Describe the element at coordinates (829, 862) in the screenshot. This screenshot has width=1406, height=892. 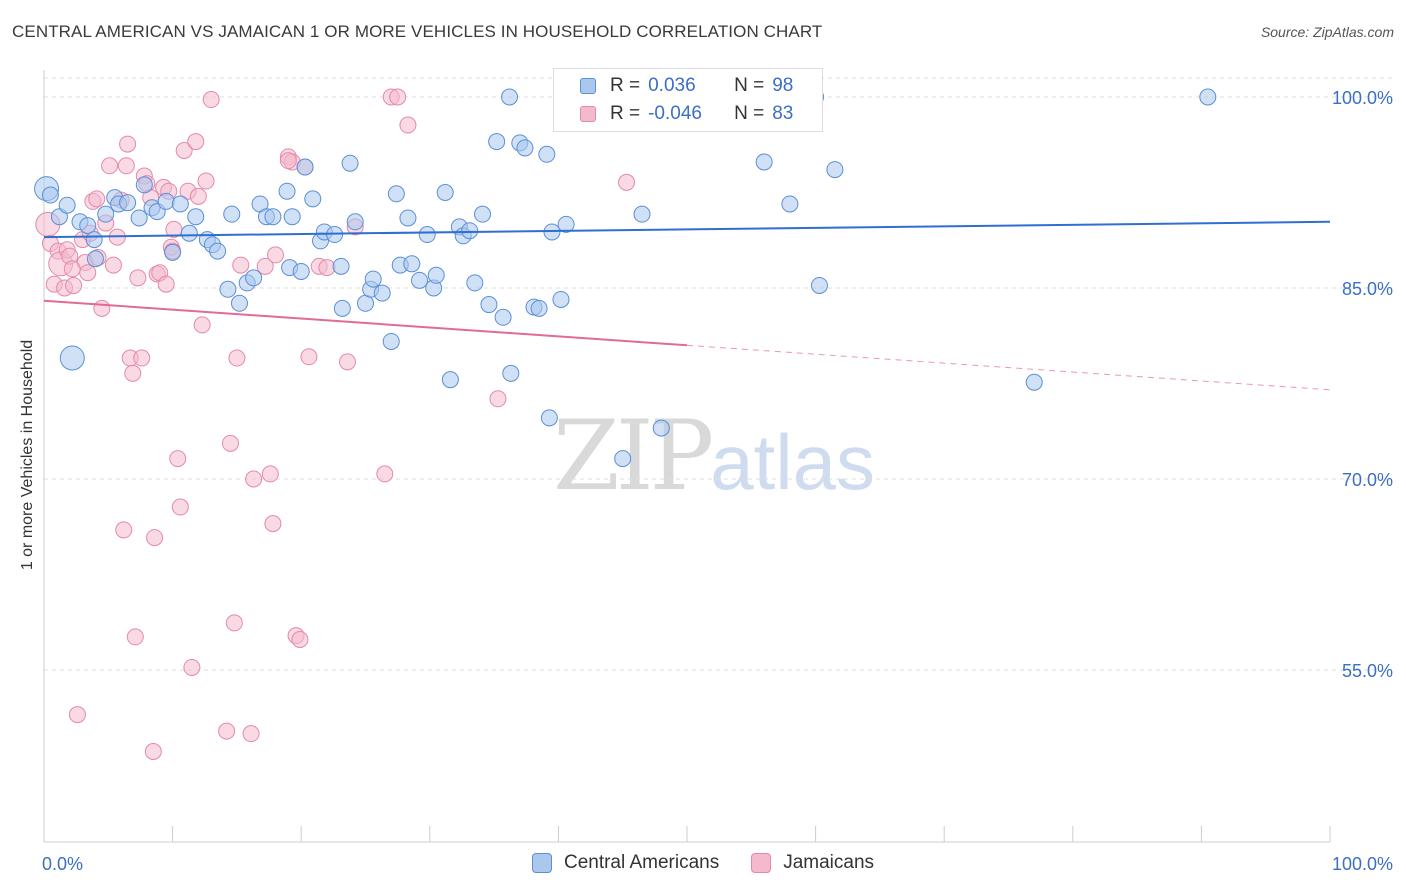
I see `legend-label-jamaican: Jamaicans` at that location.